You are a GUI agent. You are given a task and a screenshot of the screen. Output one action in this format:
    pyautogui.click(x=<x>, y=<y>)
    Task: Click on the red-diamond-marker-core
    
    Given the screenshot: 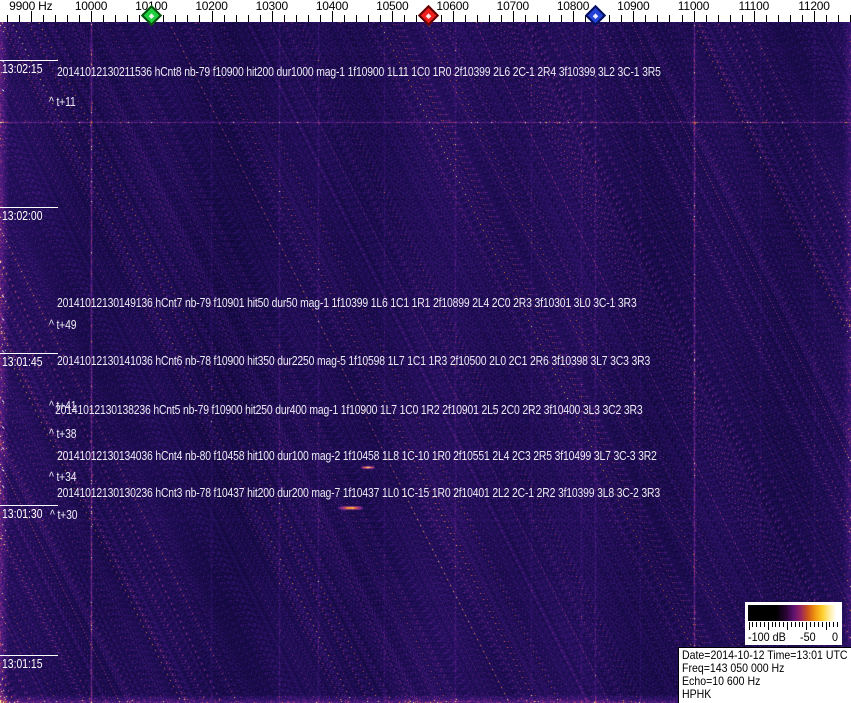 What is the action you would take?
    pyautogui.click(x=428, y=15)
    